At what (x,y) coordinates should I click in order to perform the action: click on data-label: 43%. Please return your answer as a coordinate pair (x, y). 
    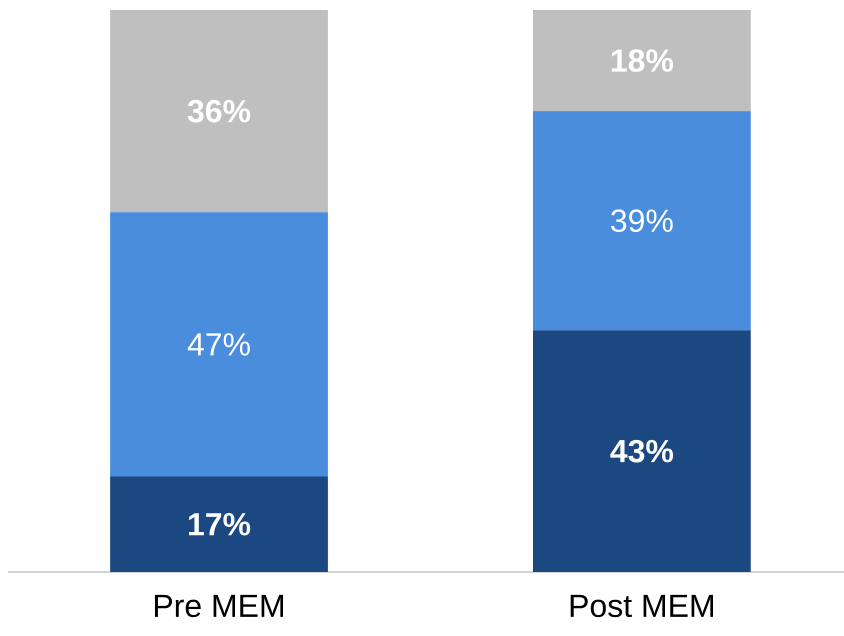
    Looking at the image, I should click on (642, 451).